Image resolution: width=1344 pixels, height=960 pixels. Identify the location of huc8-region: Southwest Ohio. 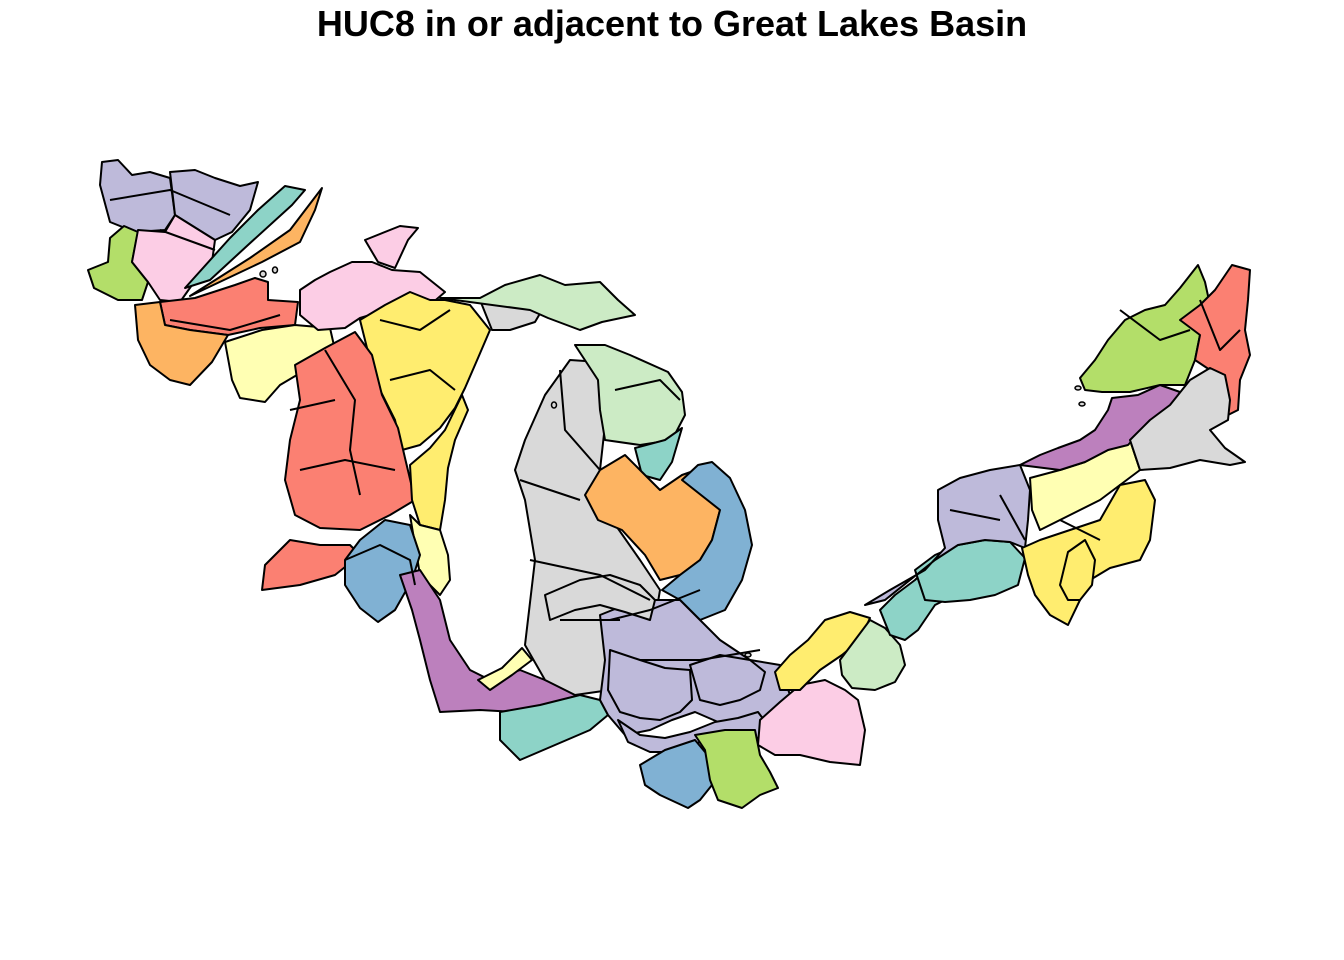
(650, 685).